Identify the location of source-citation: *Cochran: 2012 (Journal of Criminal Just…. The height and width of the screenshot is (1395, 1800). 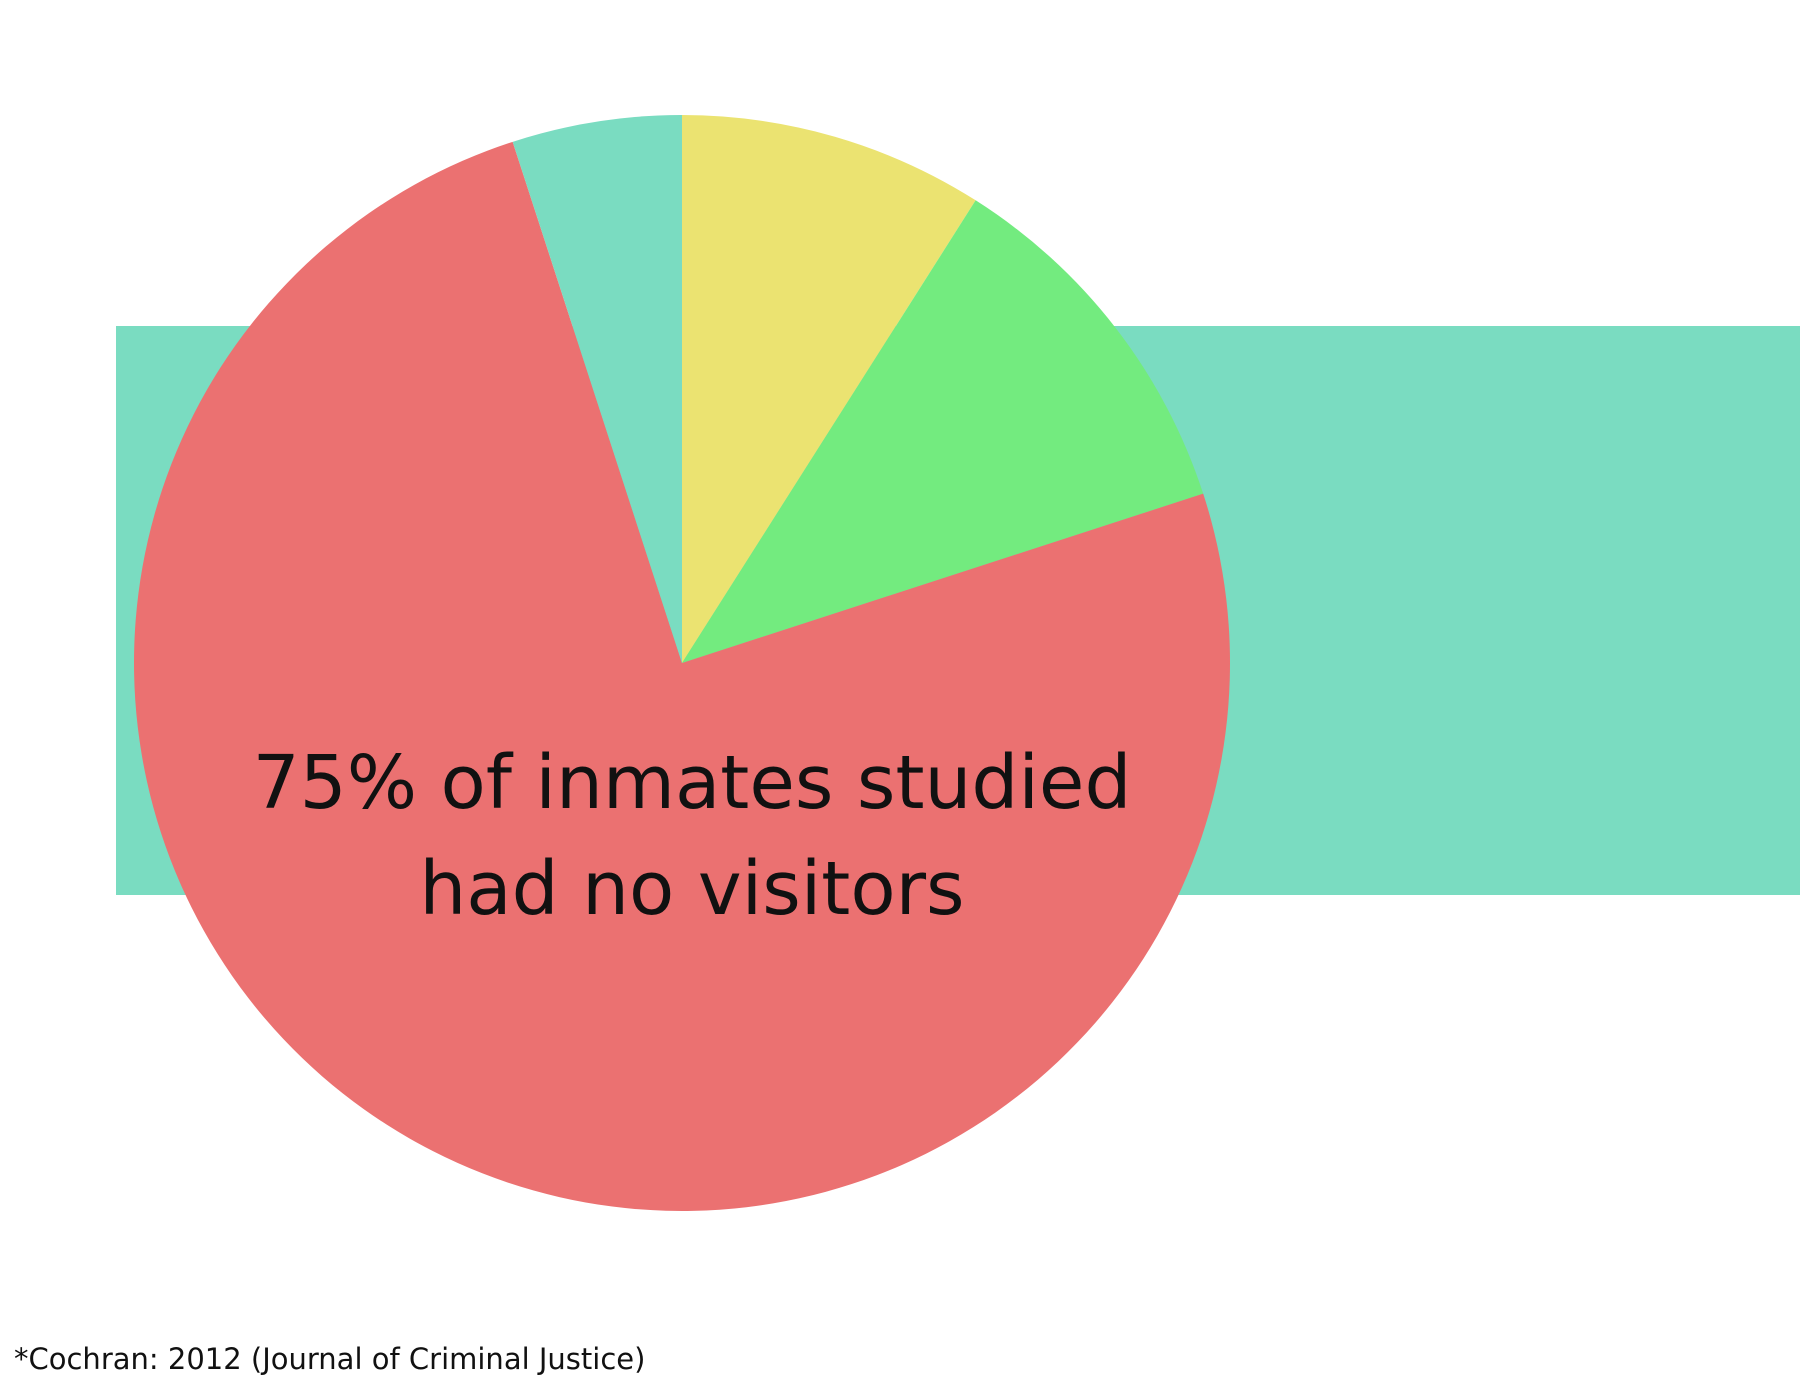
(330, 1359).